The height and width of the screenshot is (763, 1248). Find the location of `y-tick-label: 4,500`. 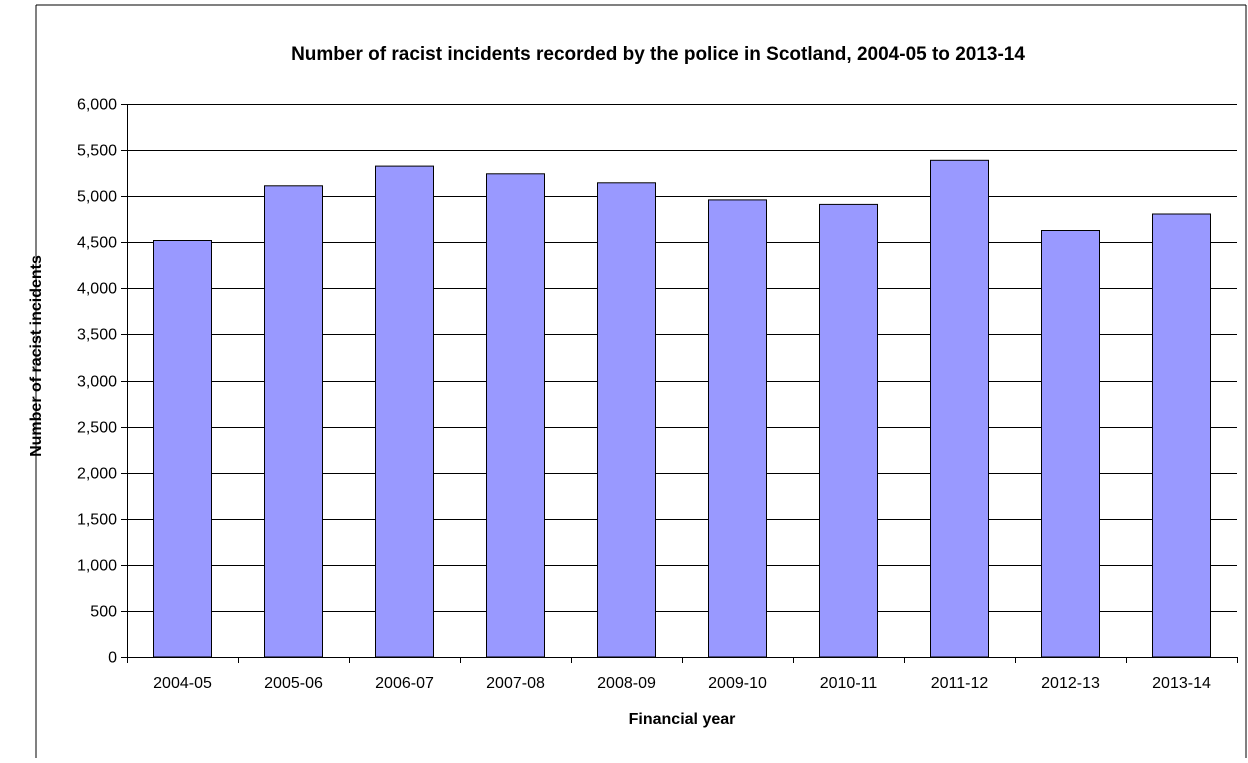

y-tick-label: 4,500 is located at coordinates (97, 243).